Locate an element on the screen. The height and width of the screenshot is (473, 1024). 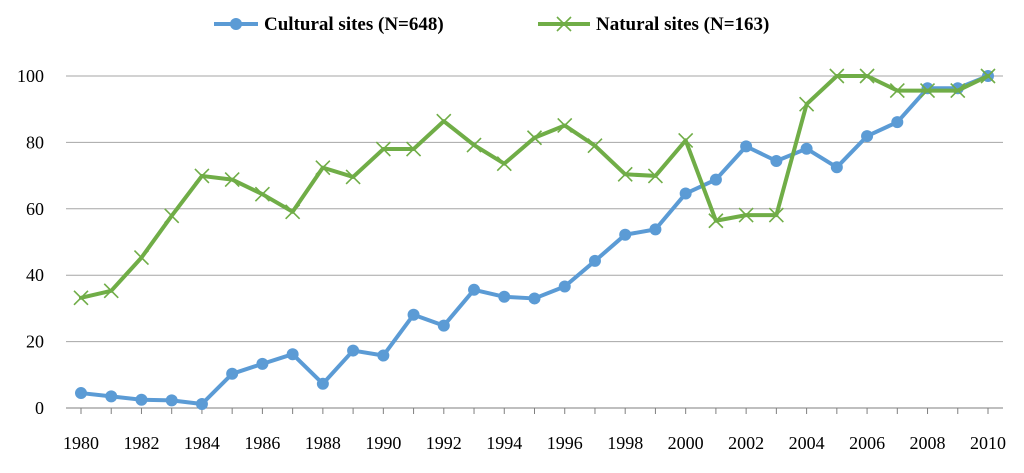
legend-label: Natural sites (N=163) is located at coordinates (682, 24).